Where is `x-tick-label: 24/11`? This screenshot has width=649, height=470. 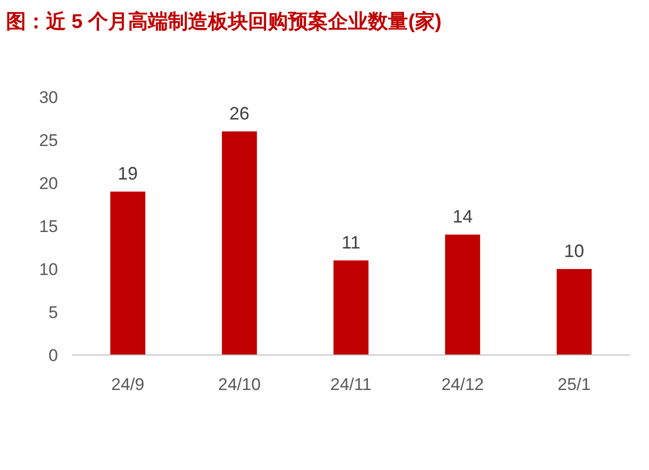 x-tick-label: 24/11 is located at coordinates (351, 384).